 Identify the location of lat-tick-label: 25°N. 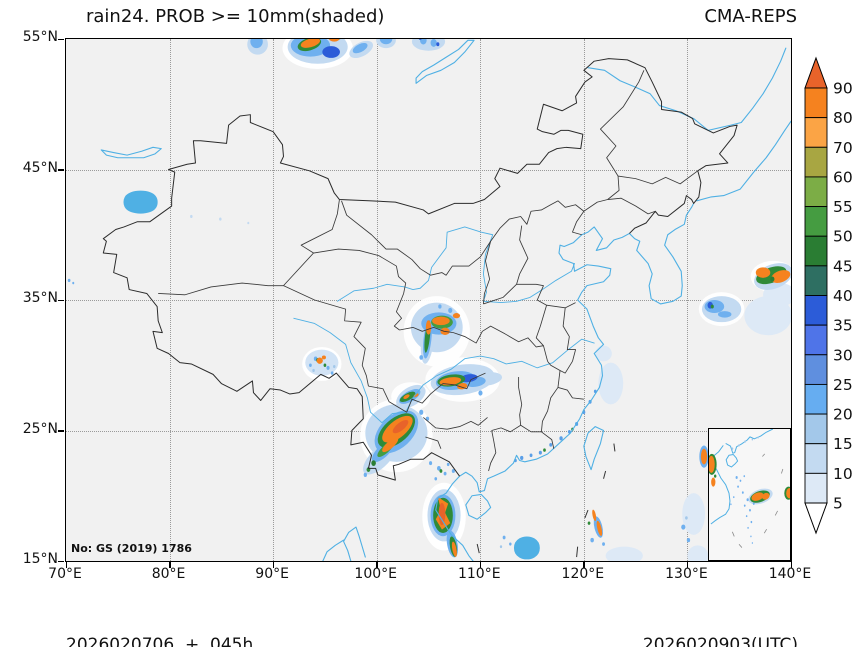
(40, 428).